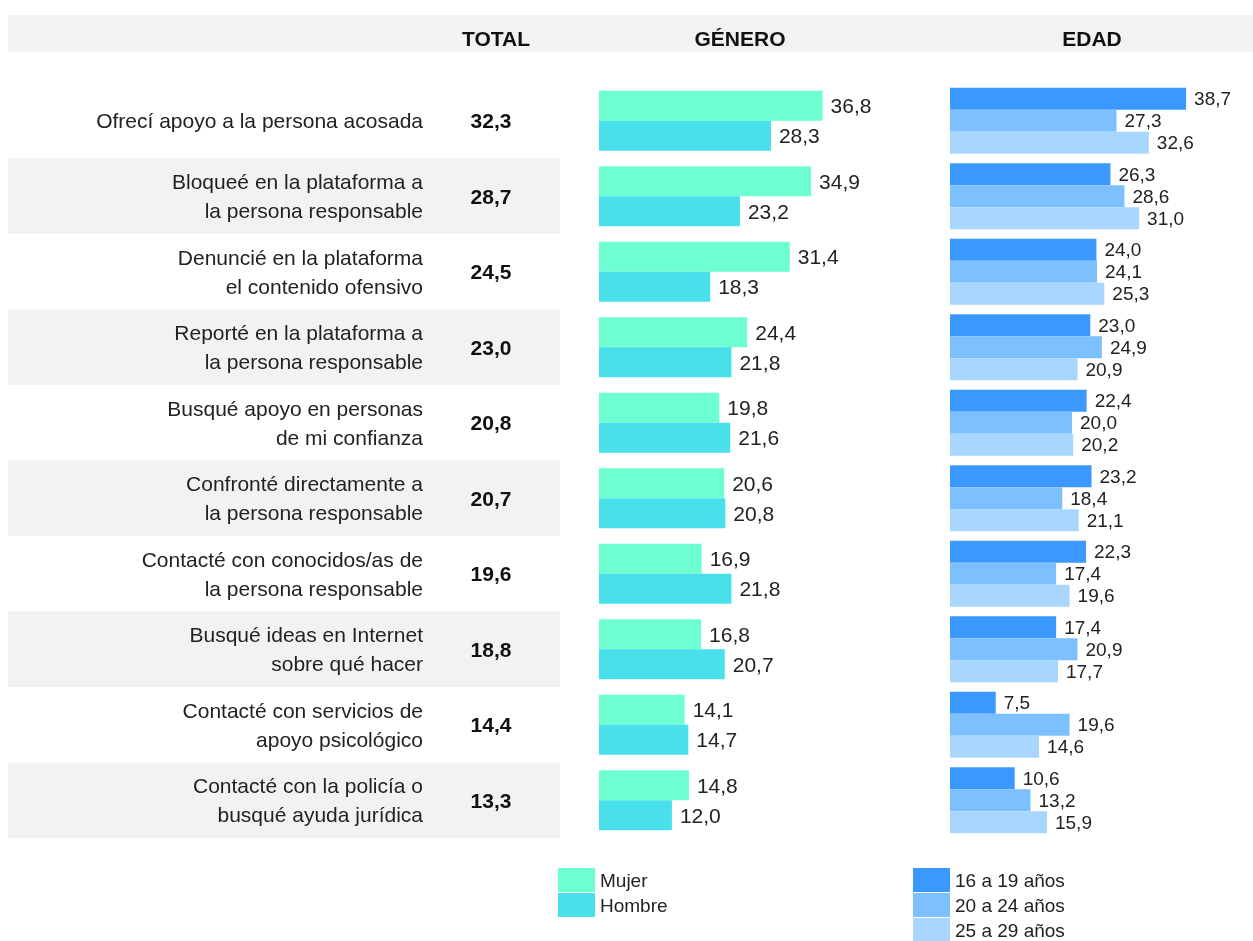 This screenshot has height=941, width=1253. I want to click on category-label: Busqué apoyo en personas de mi confianza, so click(295, 422).